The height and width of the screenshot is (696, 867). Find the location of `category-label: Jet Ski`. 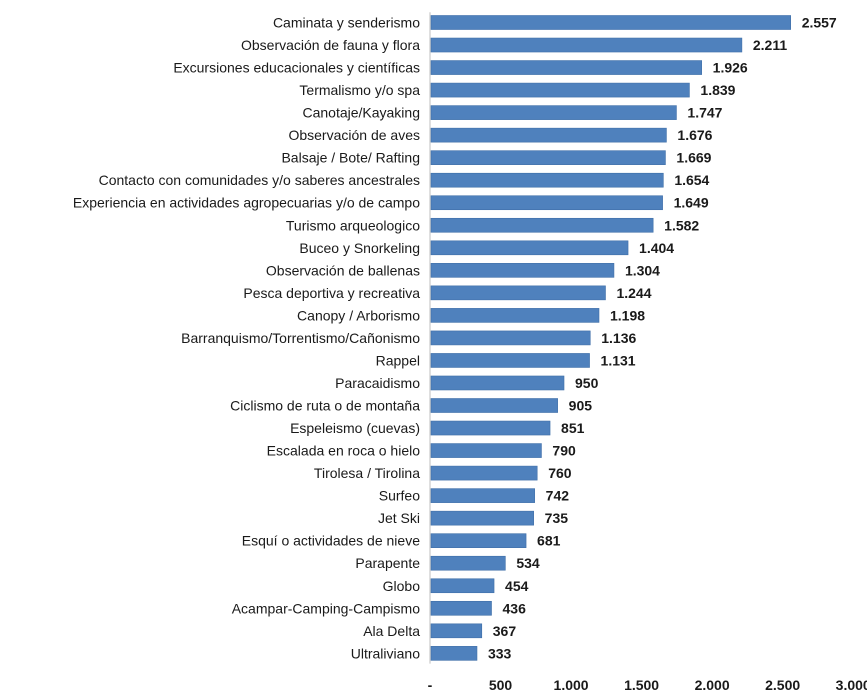

category-label: Jet Ski is located at coordinates (399, 518).